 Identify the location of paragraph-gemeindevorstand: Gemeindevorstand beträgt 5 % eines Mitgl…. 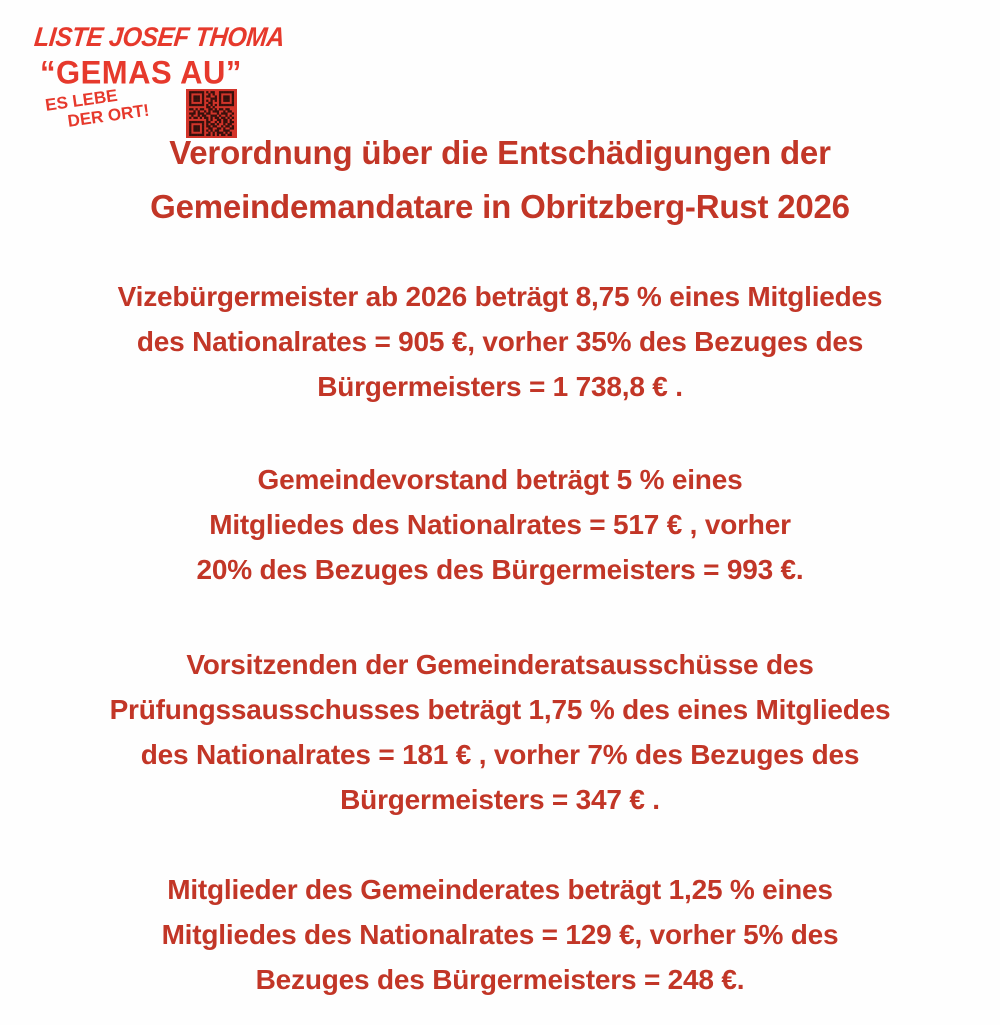
(500, 524).